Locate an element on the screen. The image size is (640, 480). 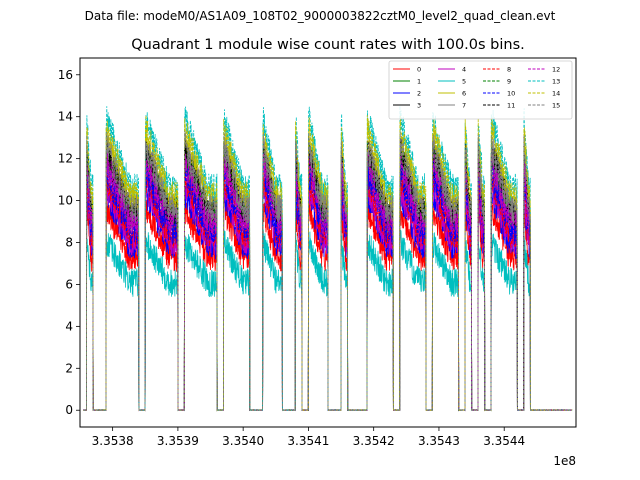
x-tick-label-6: 3.3544 is located at coordinates (504, 441).